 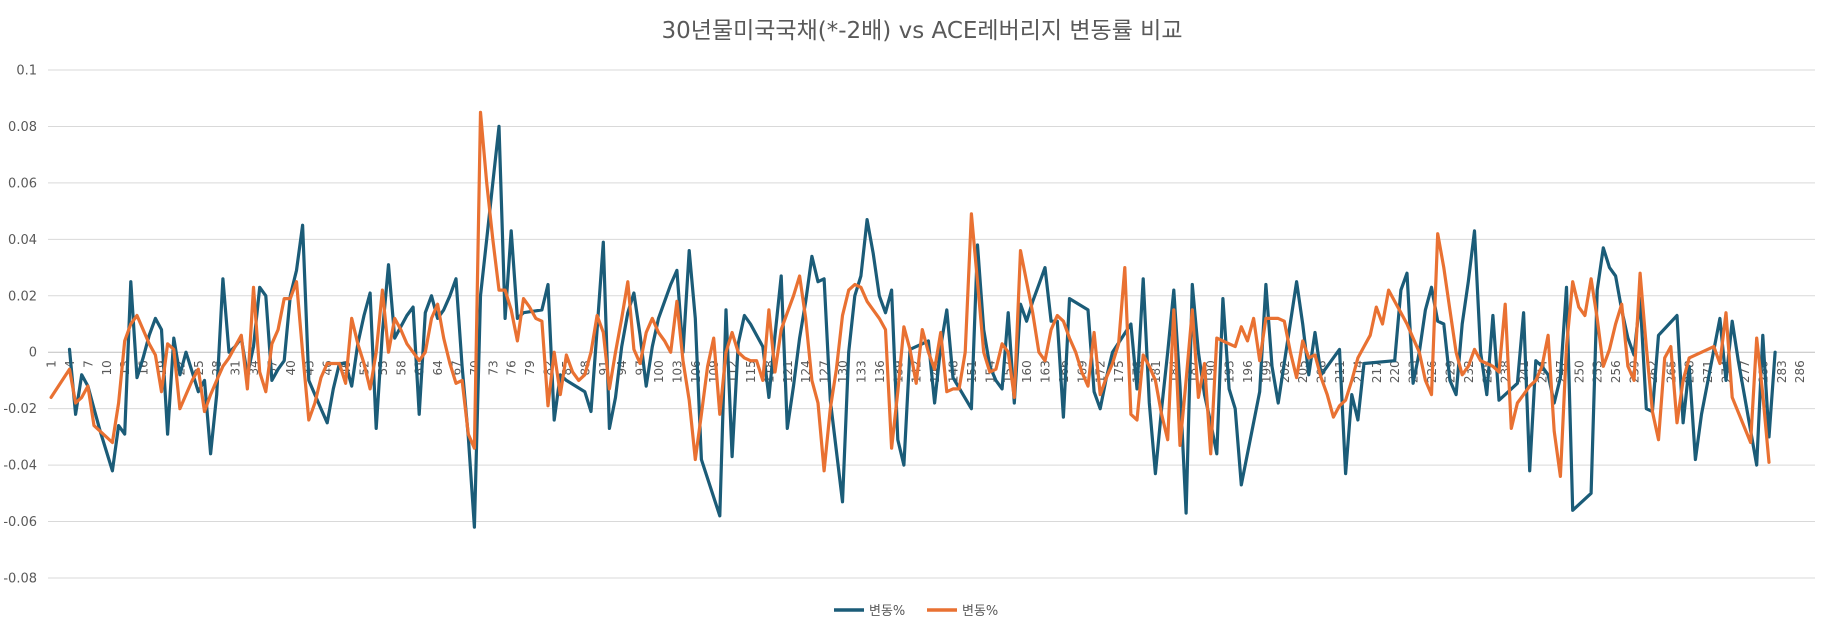 What do you see at coordinates (20, 409) in the screenshot?
I see `y-tick-label: -0.02` at bounding box center [20, 409].